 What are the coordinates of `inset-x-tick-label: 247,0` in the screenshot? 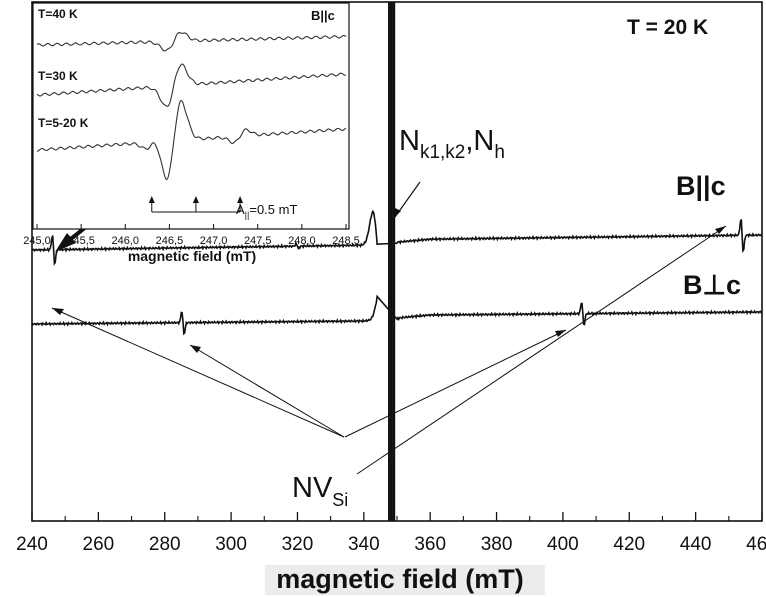 It's located at (214, 241).